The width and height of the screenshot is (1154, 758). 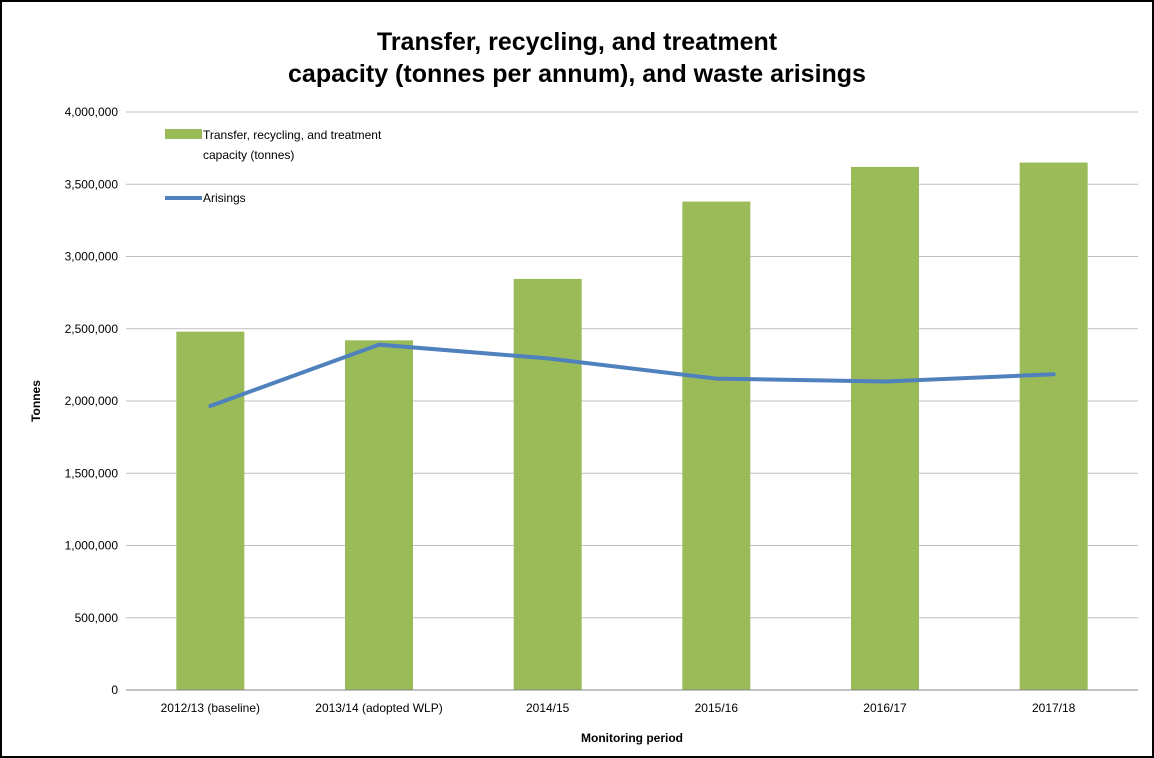 I want to click on chart-title-line1: Transfer, recycling, and treatment, so click(x=577, y=42).